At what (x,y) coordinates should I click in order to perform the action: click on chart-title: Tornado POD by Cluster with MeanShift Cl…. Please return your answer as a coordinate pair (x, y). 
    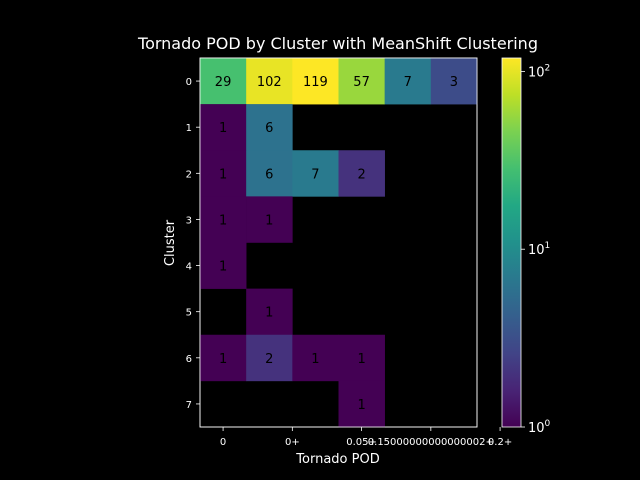
    Looking at the image, I should click on (337, 43).